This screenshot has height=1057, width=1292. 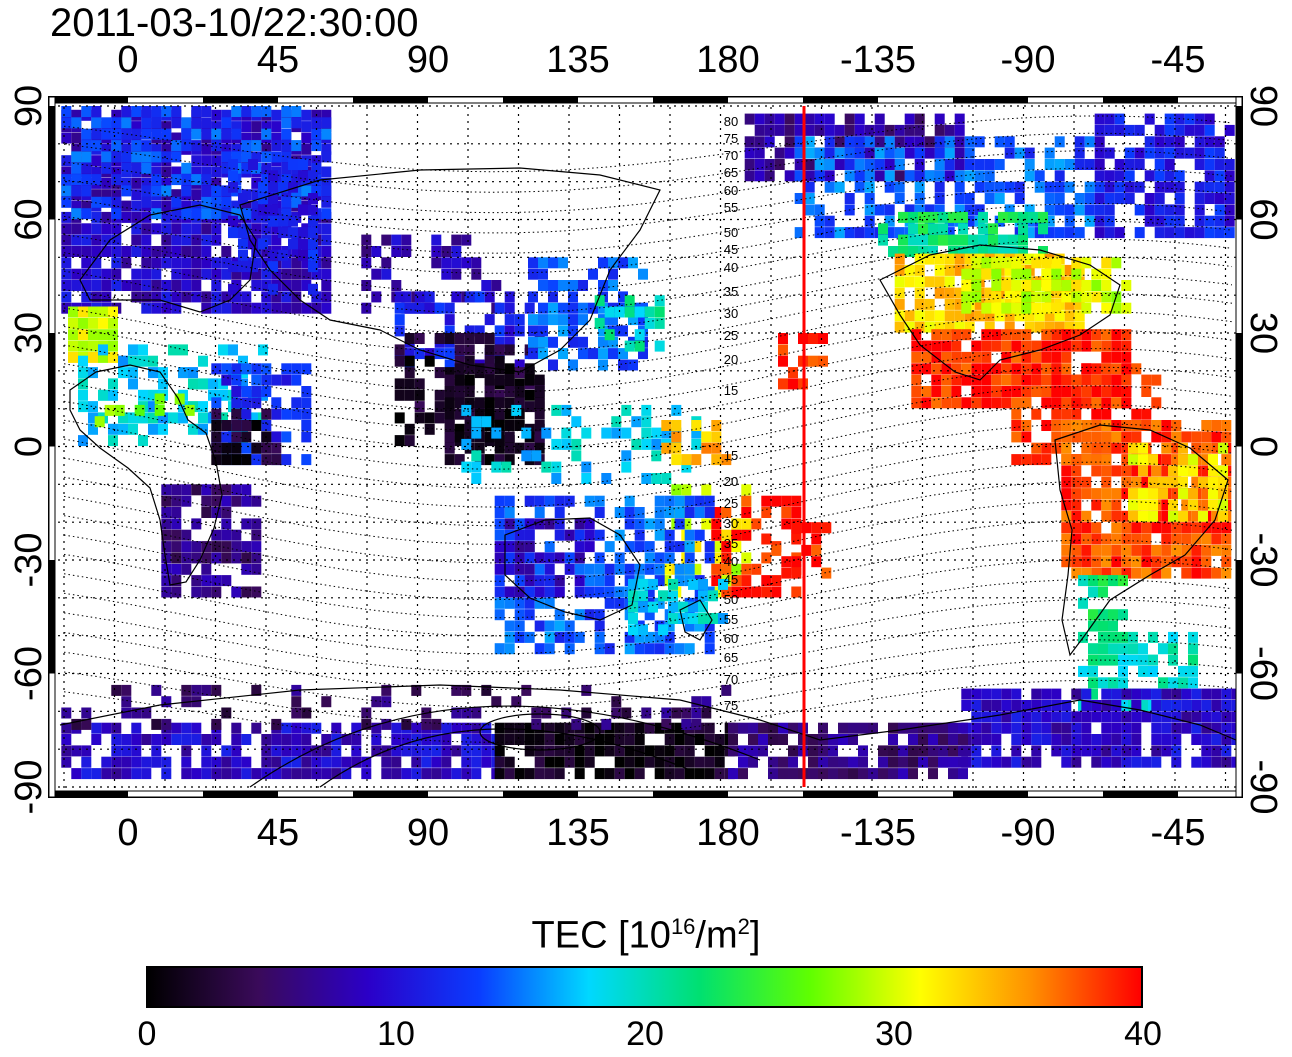 What do you see at coordinates (755, 935) in the screenshot?
I see `colorbar-title-suffix: ]` at bounding box center [755, 935].